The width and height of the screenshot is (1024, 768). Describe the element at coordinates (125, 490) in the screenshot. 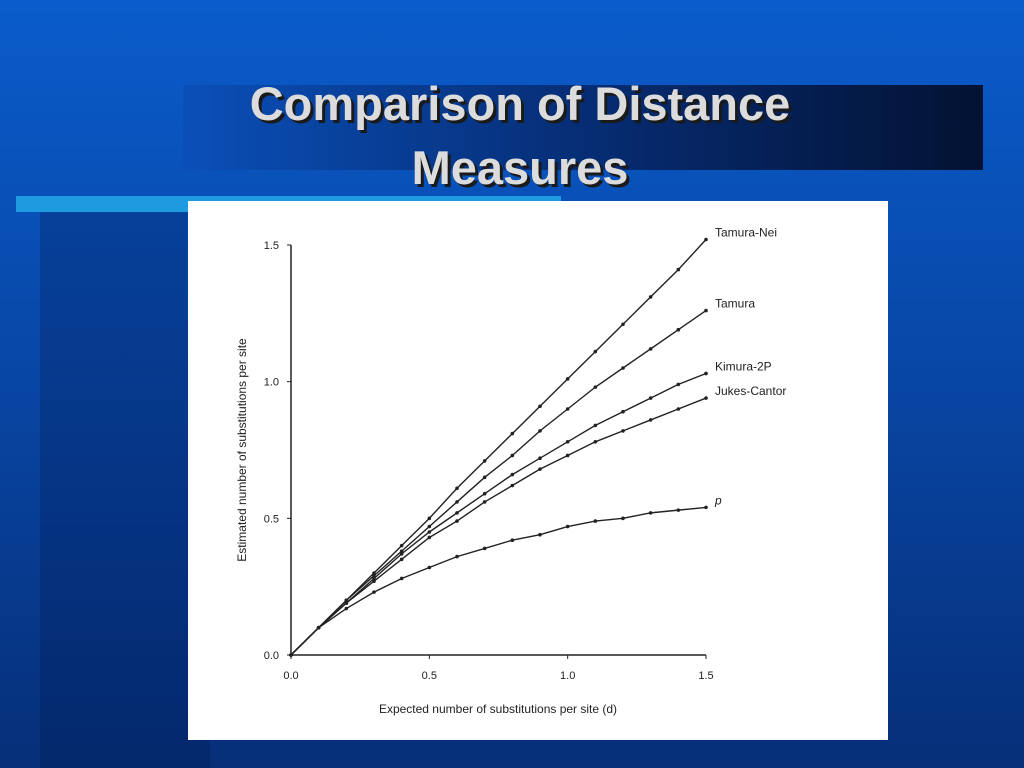

I see `side-column` at that location.